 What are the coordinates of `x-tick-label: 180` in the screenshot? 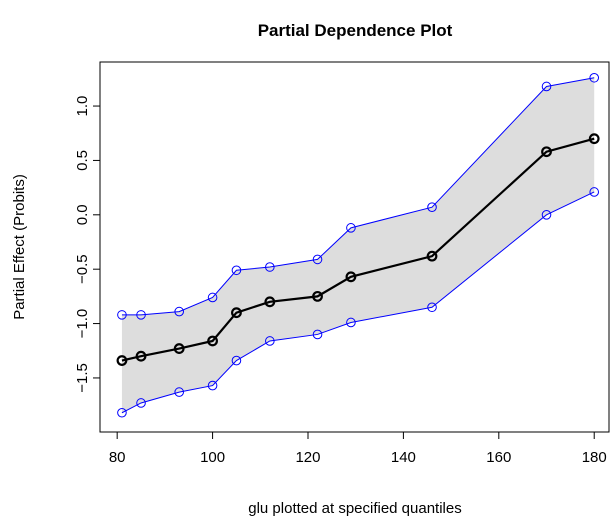 It's located at (594, 457).